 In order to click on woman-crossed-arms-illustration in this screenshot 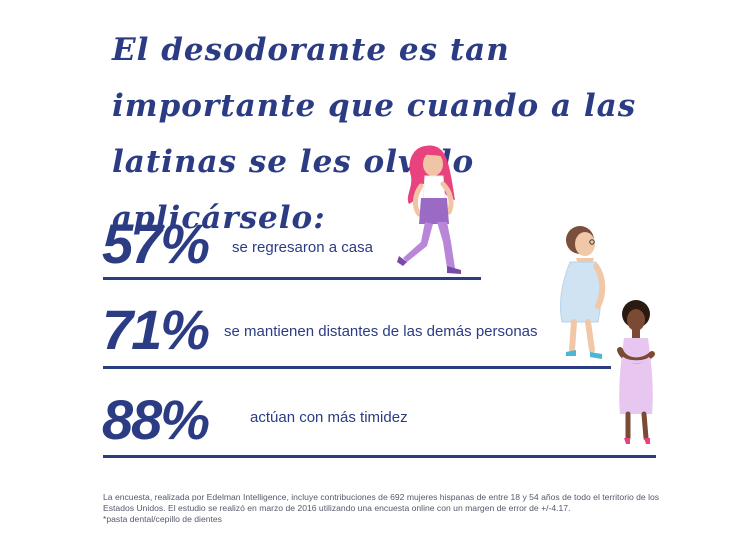, I will do `click(636, 372)`.